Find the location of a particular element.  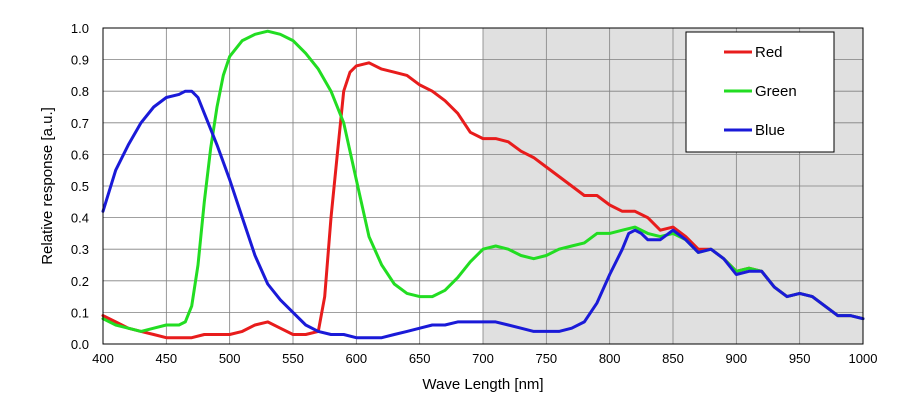

x-tick-label: 650 is located at coordinates (420, 358).